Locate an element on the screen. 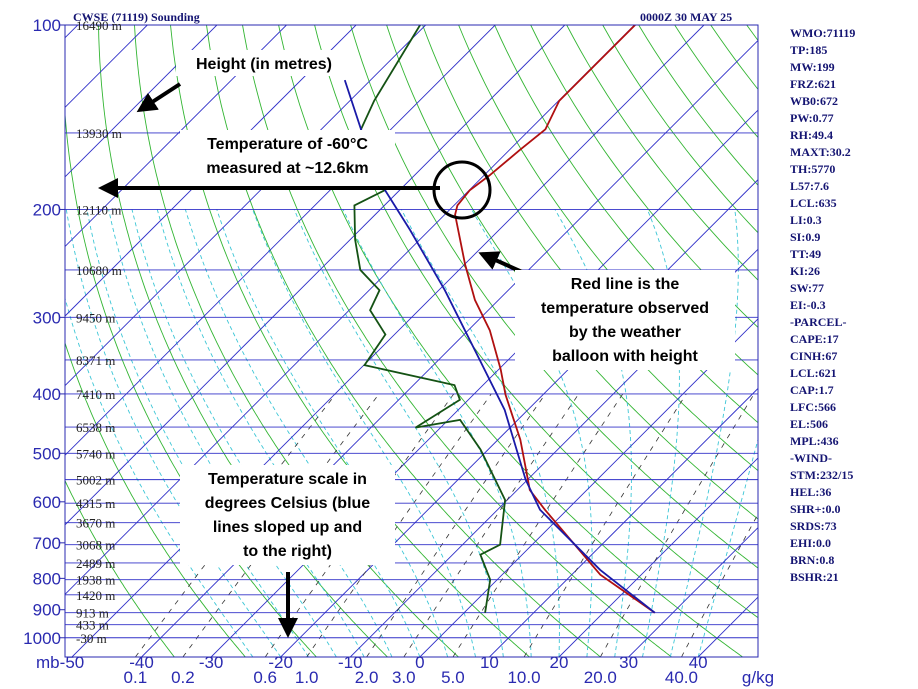 Image resolution: width=918 pixels, height=689 pixels. height-label: -30 m is located at coordinates (91, 638).